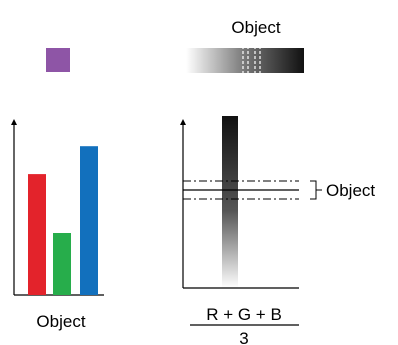  I want to click on bar-g, so click(62, 264).